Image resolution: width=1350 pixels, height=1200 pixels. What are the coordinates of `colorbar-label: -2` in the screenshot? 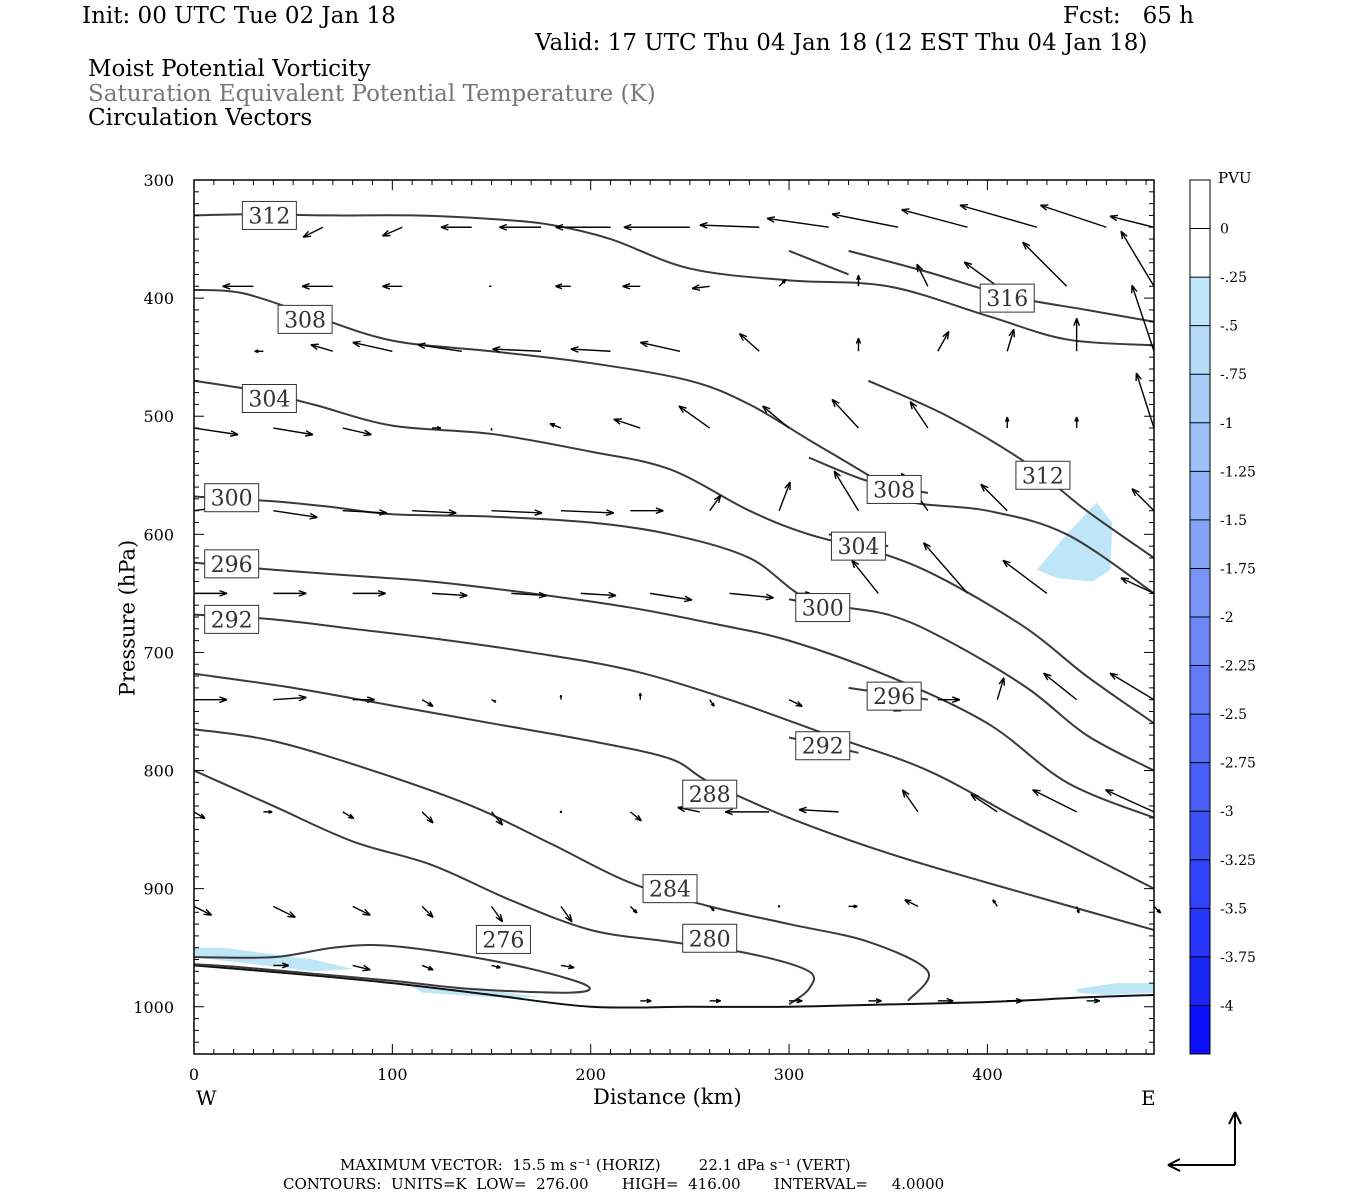 It's located at (1227, 618).